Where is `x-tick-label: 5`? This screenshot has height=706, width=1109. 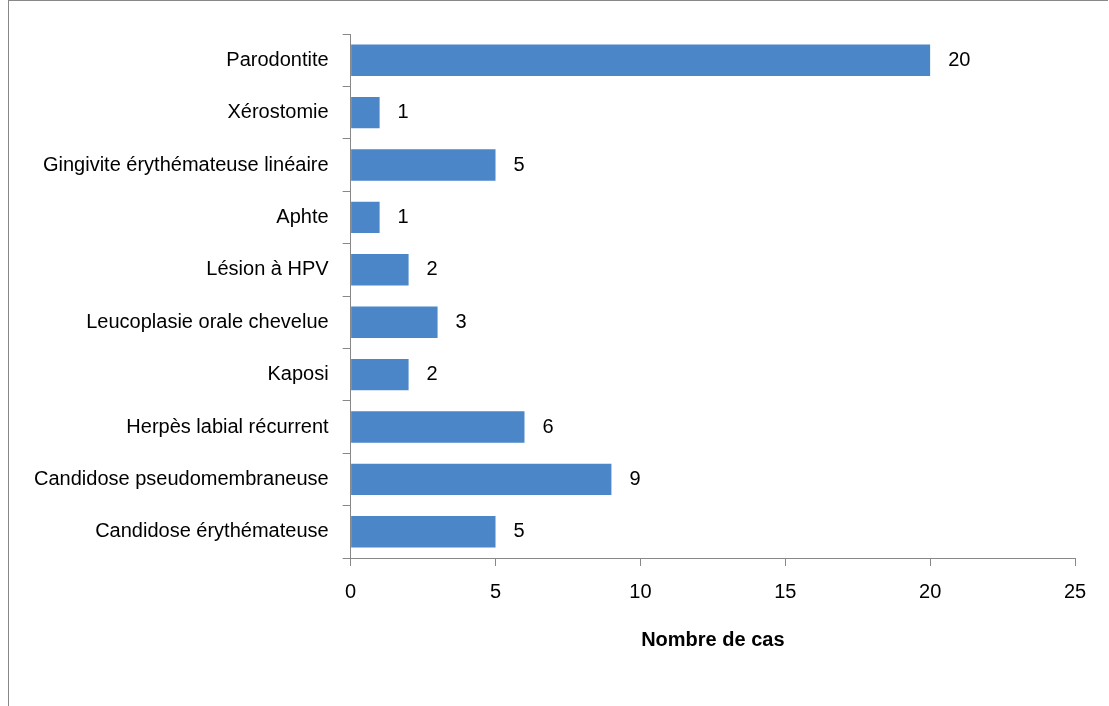 x-tick-label: 5 is located at coordinates (495, 590).